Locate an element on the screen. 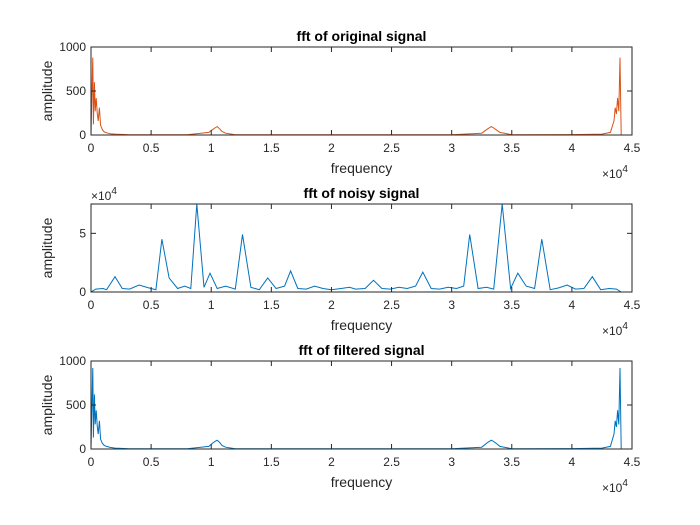 The width and height of the screenshot is (700, 525). y-exponent-label: ×10⁴ is located at coordinates (104, 194).